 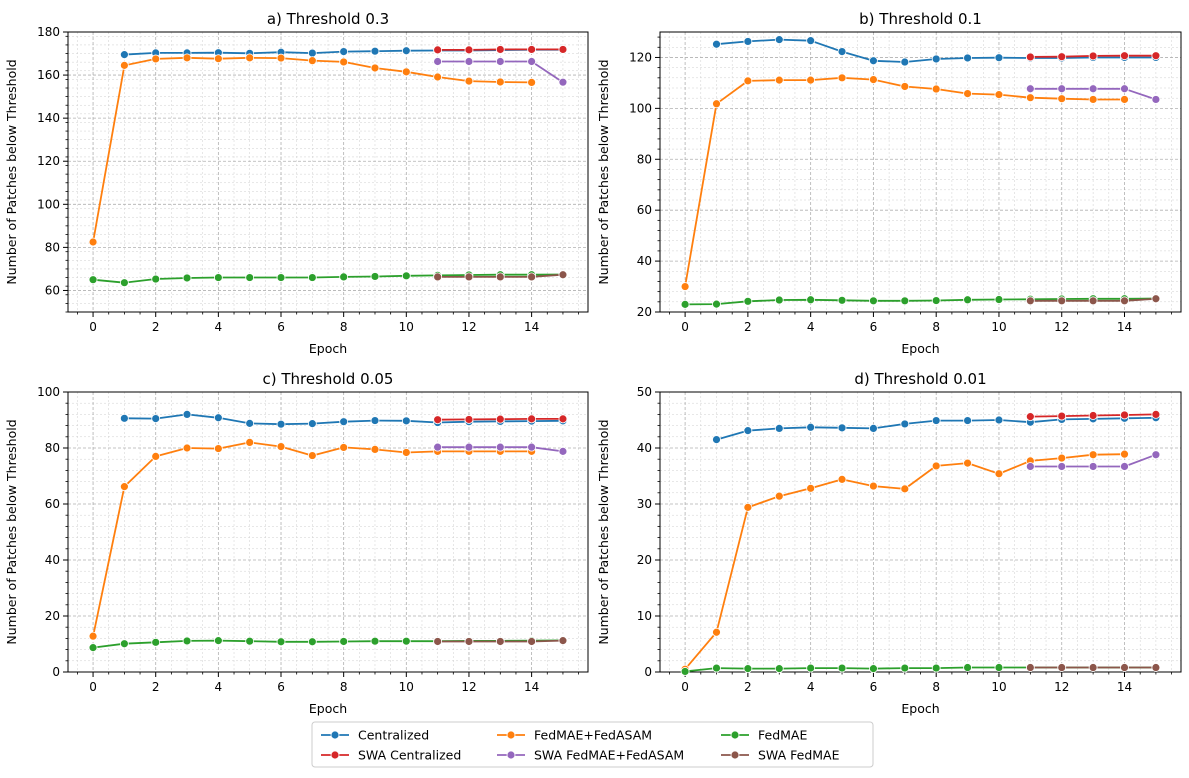 What do you see at coordinates (409, 755) in the screenshot?
I see `legend-label: SWA Centralized` at bounding box center [409, 755].